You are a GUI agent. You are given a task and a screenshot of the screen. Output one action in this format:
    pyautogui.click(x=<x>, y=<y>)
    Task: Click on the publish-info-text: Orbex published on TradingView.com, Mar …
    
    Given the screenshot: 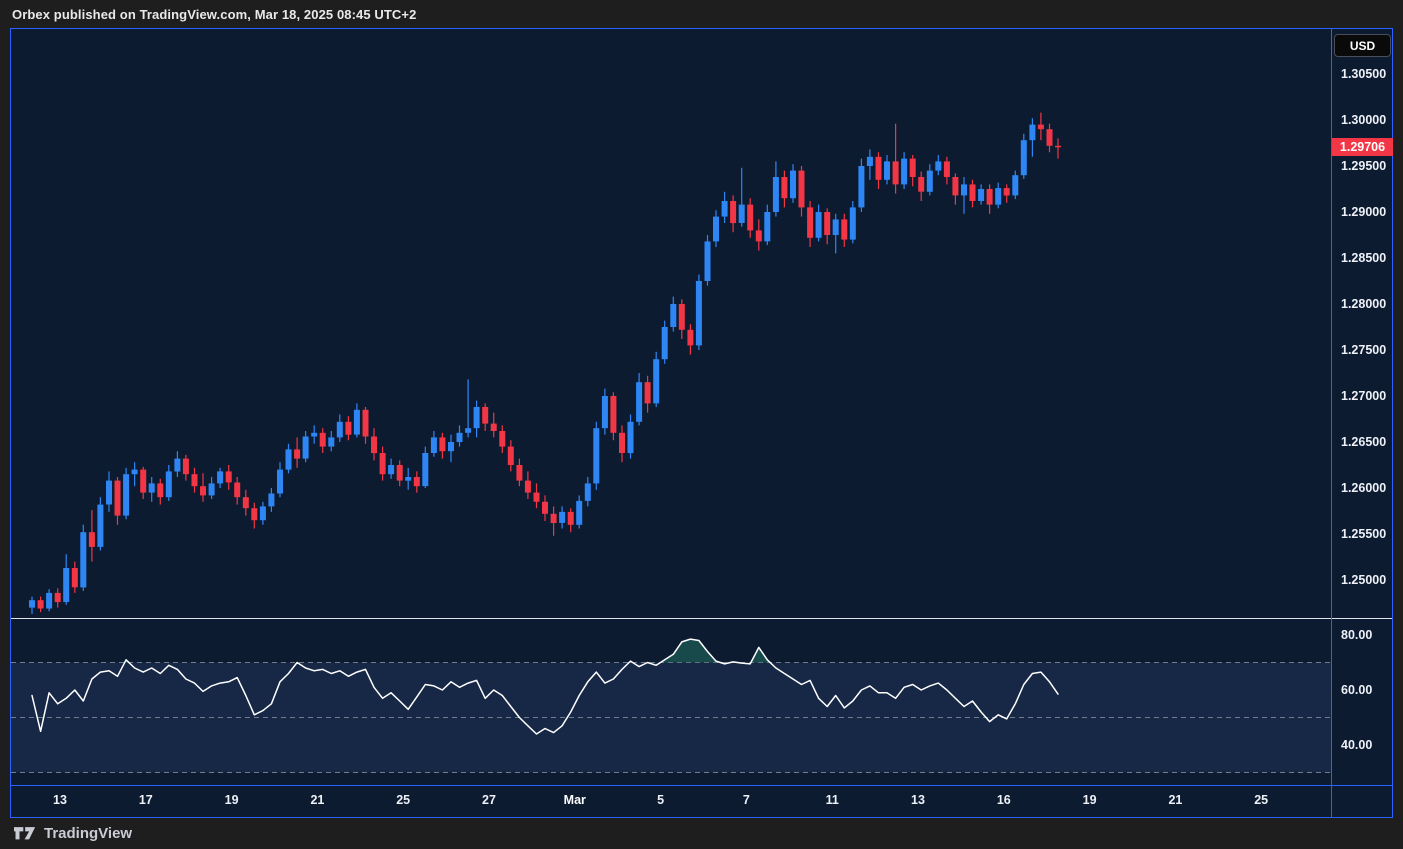 What is the action you would take?
    pyautogui.click(x=214, y=14)
    